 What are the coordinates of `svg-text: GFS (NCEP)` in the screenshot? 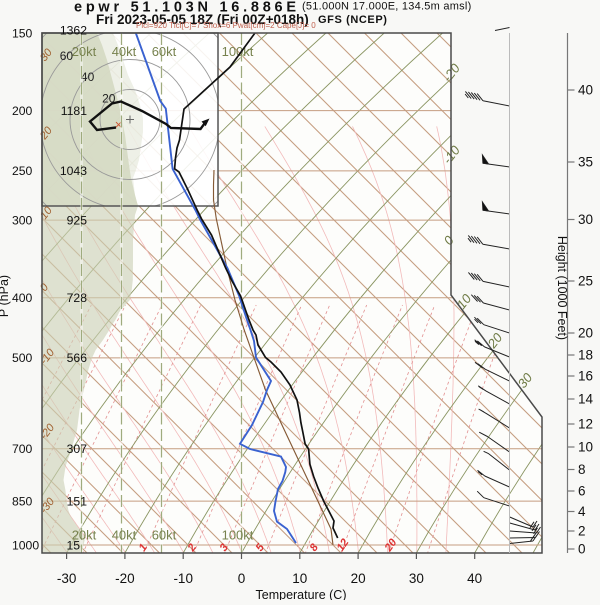 It's located at (353, 20).